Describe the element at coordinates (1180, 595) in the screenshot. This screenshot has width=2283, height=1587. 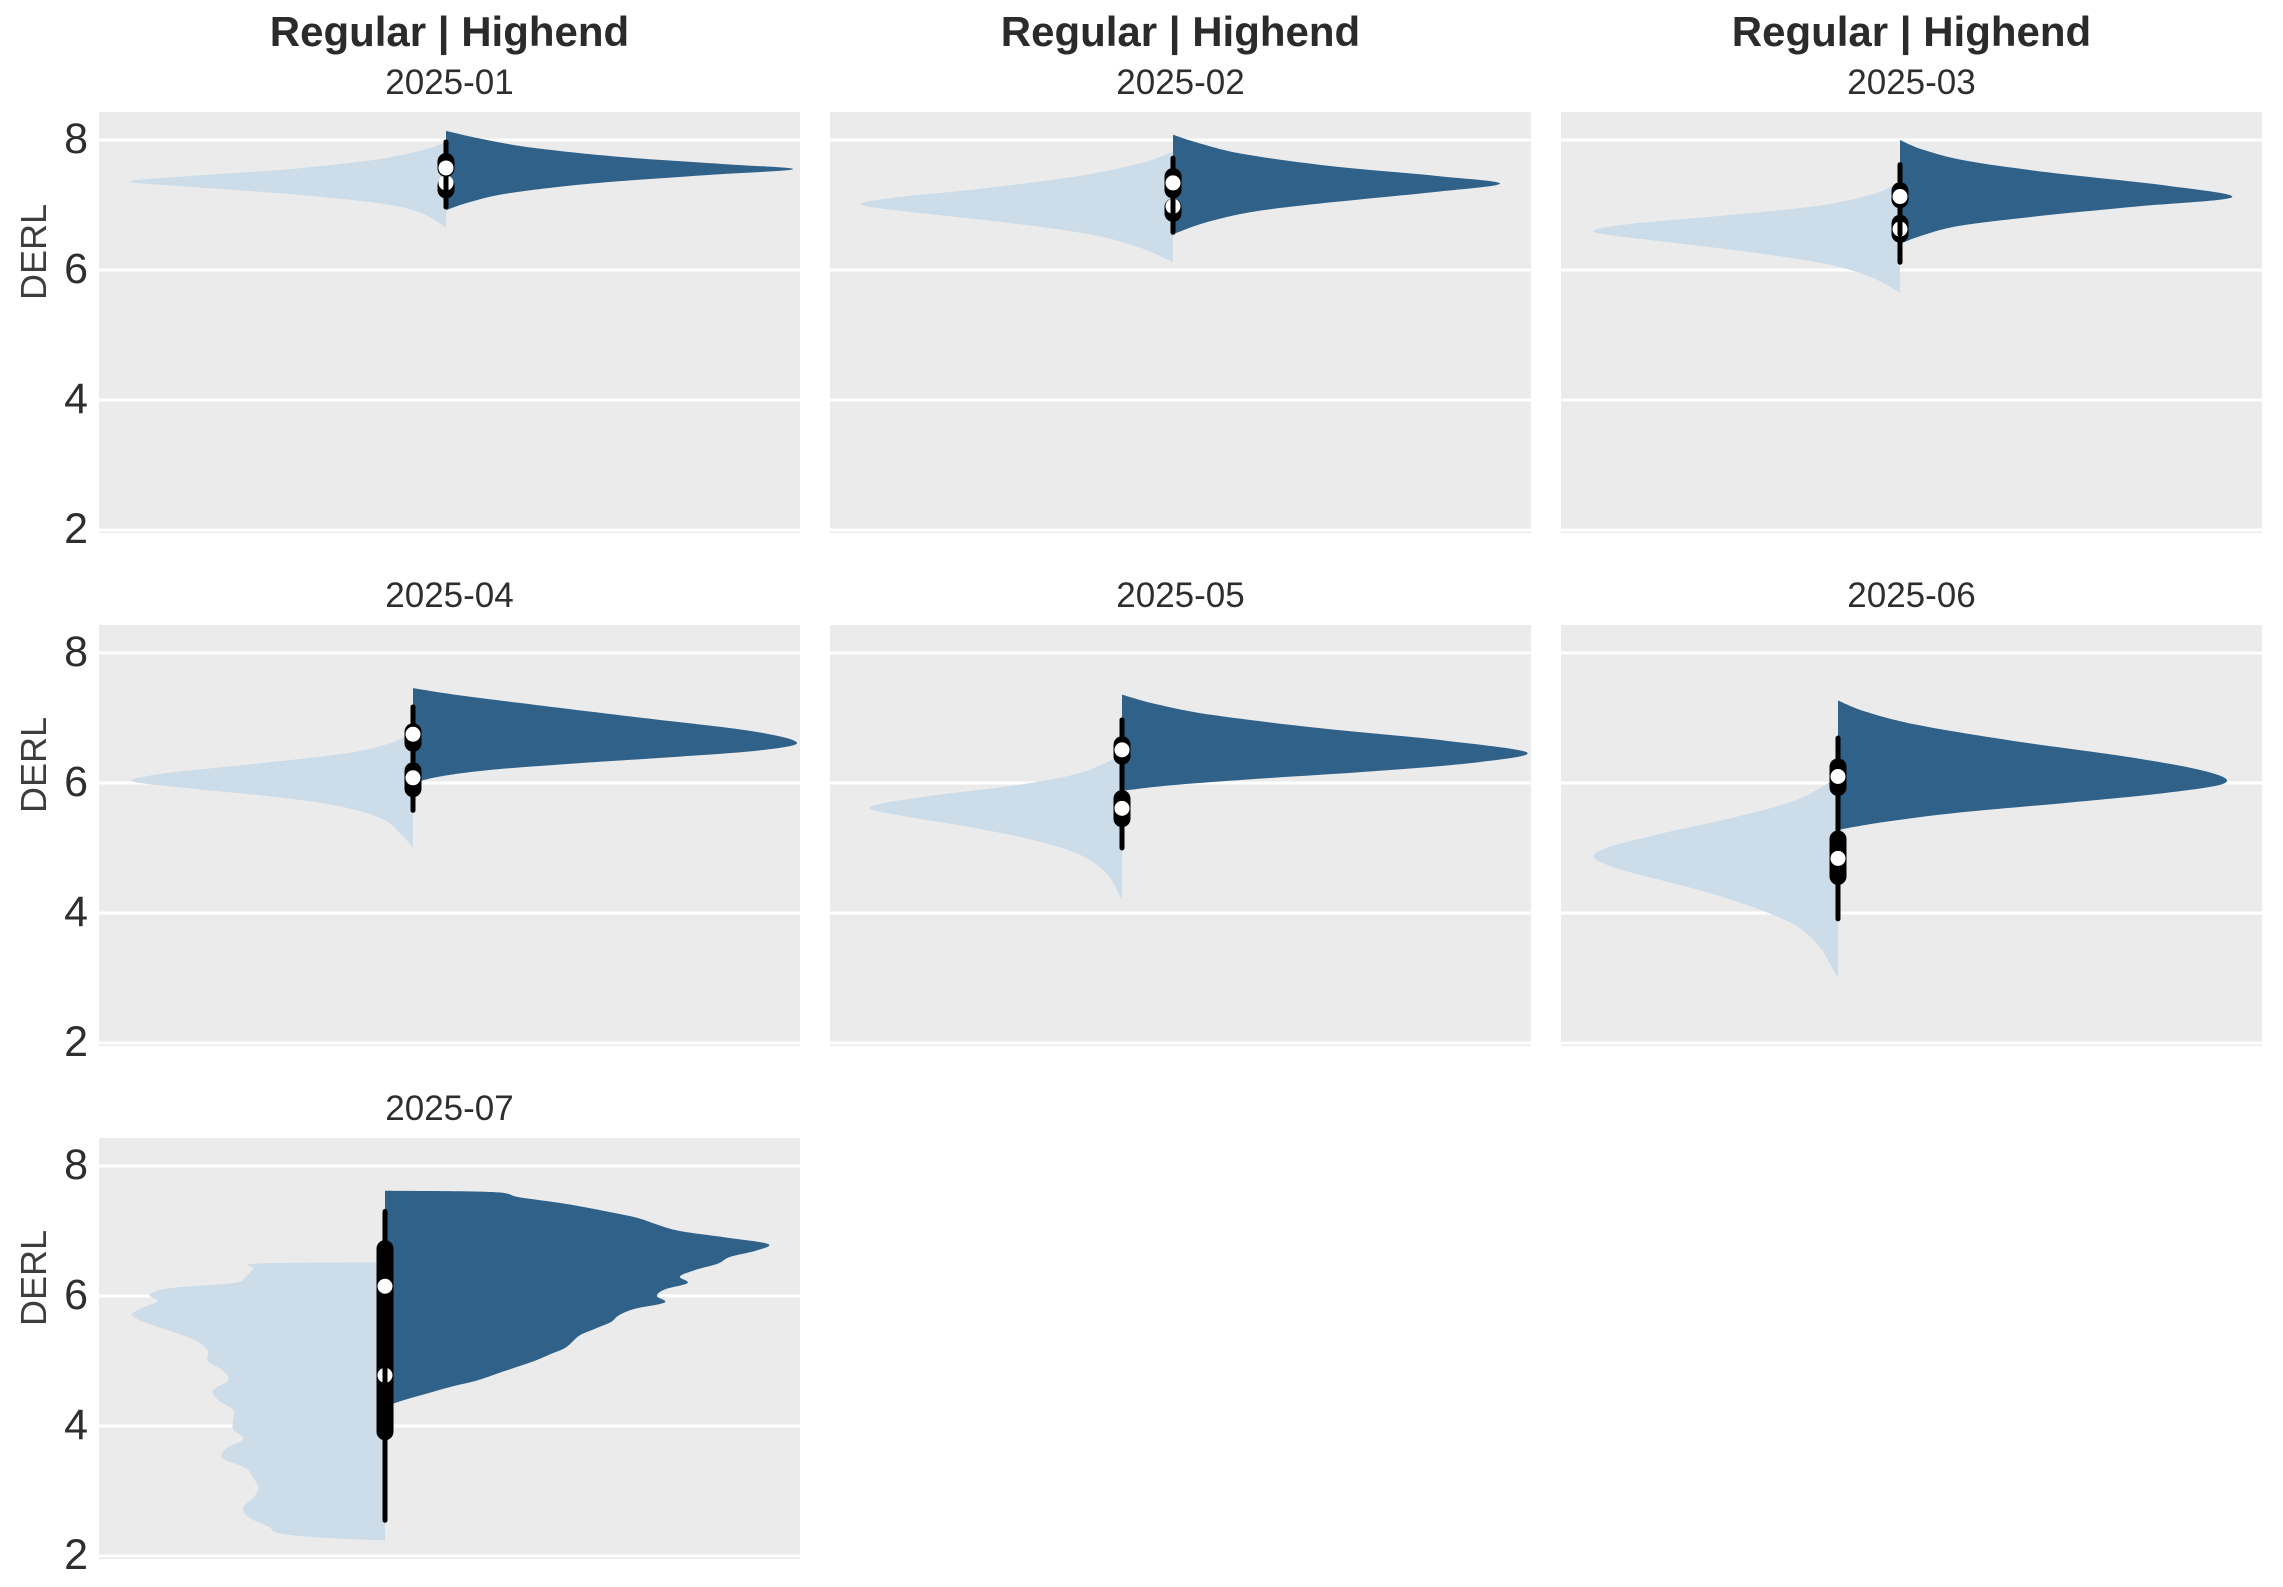
I see `panel-subtitle: 2025-05` at that location.